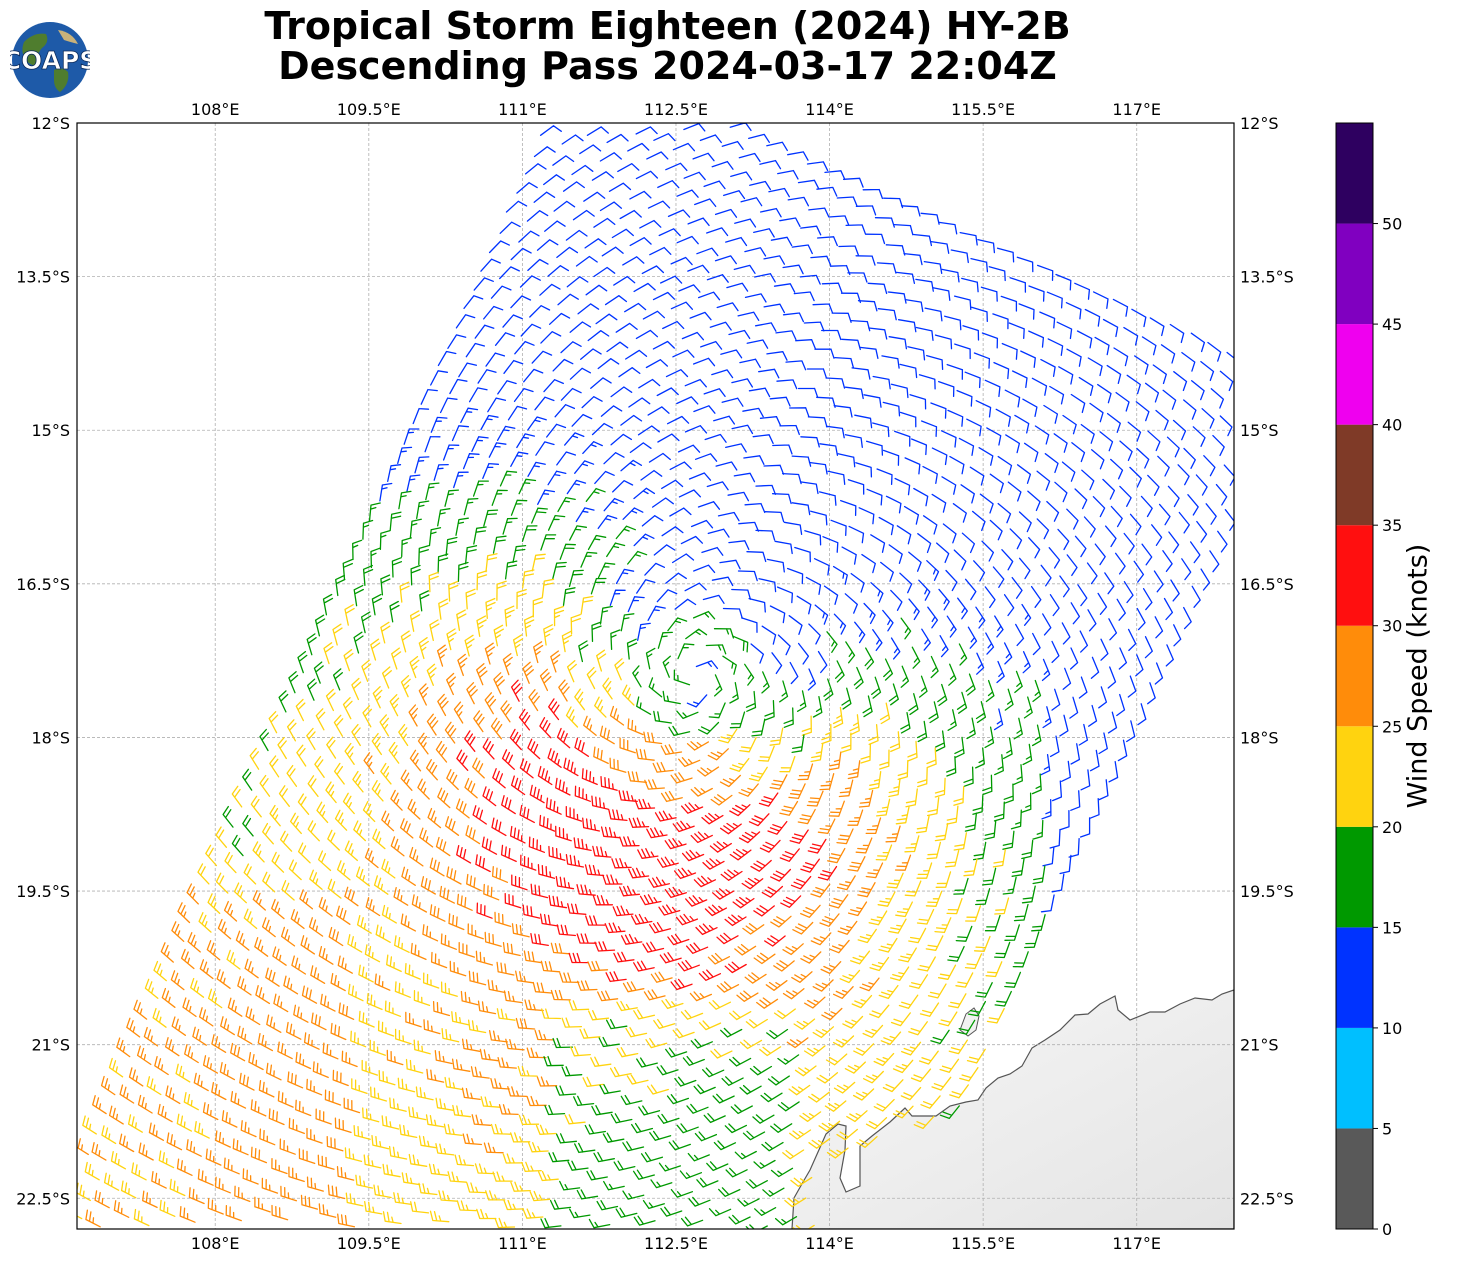  I want to click on colorbar-tick-label: 15, so click(1392, 927).